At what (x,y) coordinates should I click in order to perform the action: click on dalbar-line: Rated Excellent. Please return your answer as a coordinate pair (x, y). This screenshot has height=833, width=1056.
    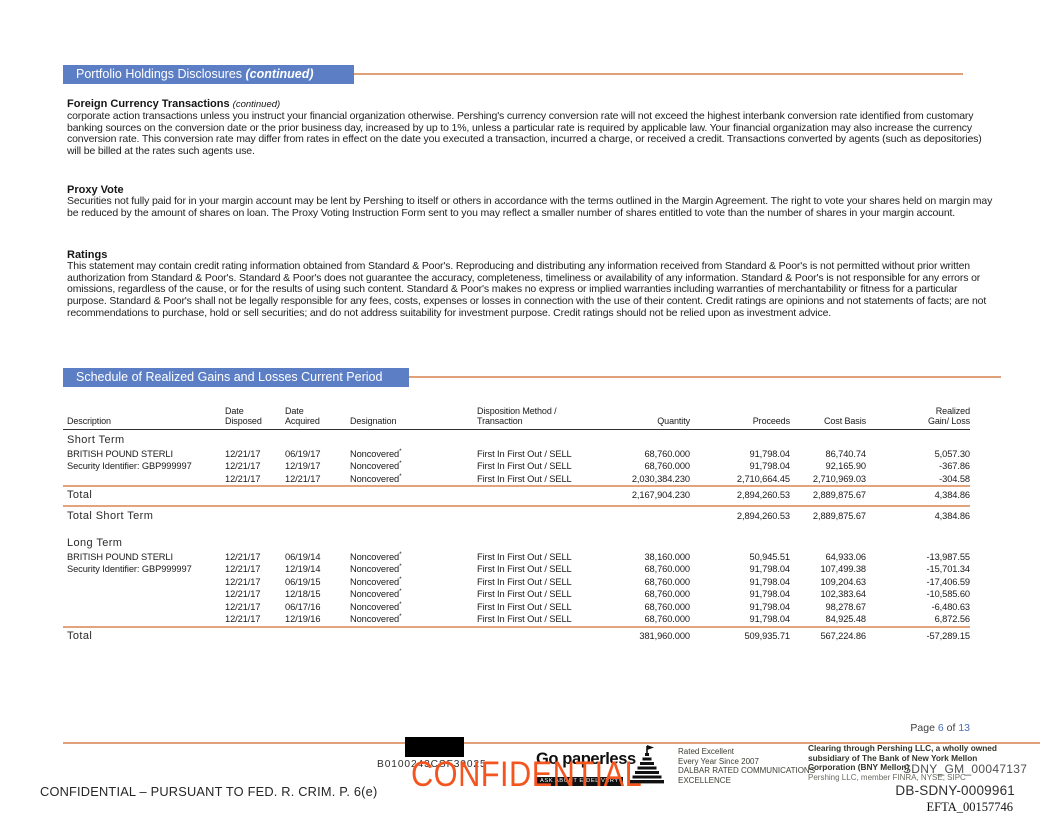
    Looking at the image, I should click on (706, 751).